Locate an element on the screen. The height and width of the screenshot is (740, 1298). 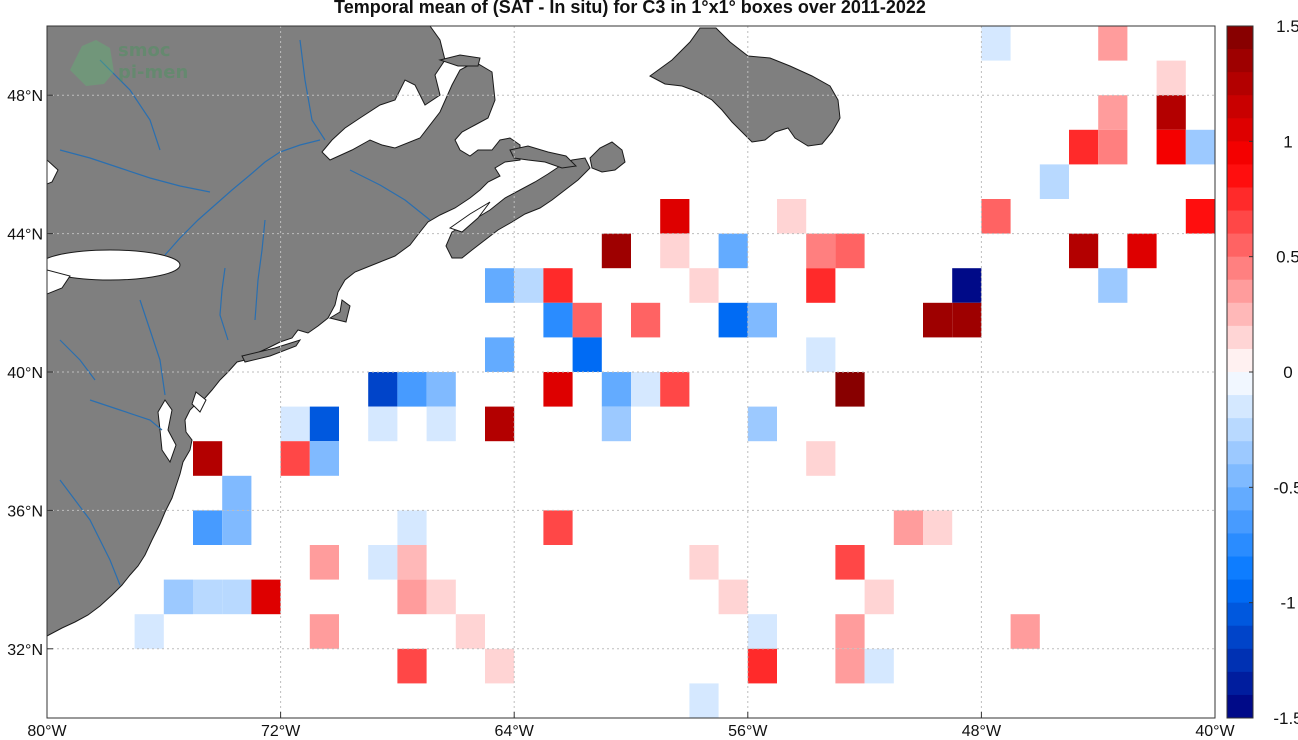
colorbar-tick-label: 0 is located at coordinates (1287, 372).